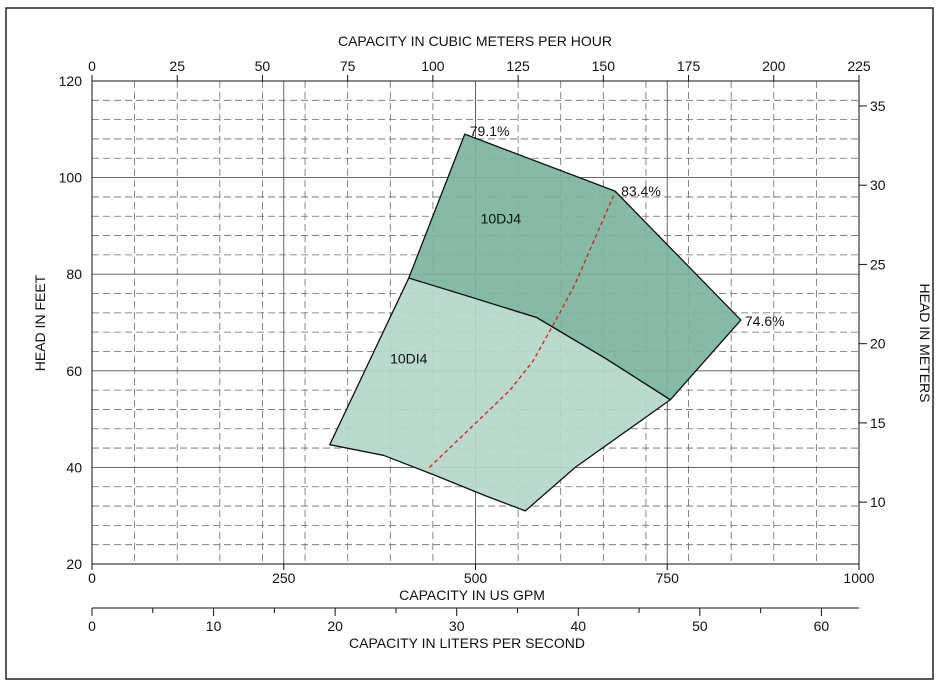  Describe the element at coordinates (472, 595) in the screenshot. I see `bottom-axis-title: CAPACITY IN US GPM` at that location.